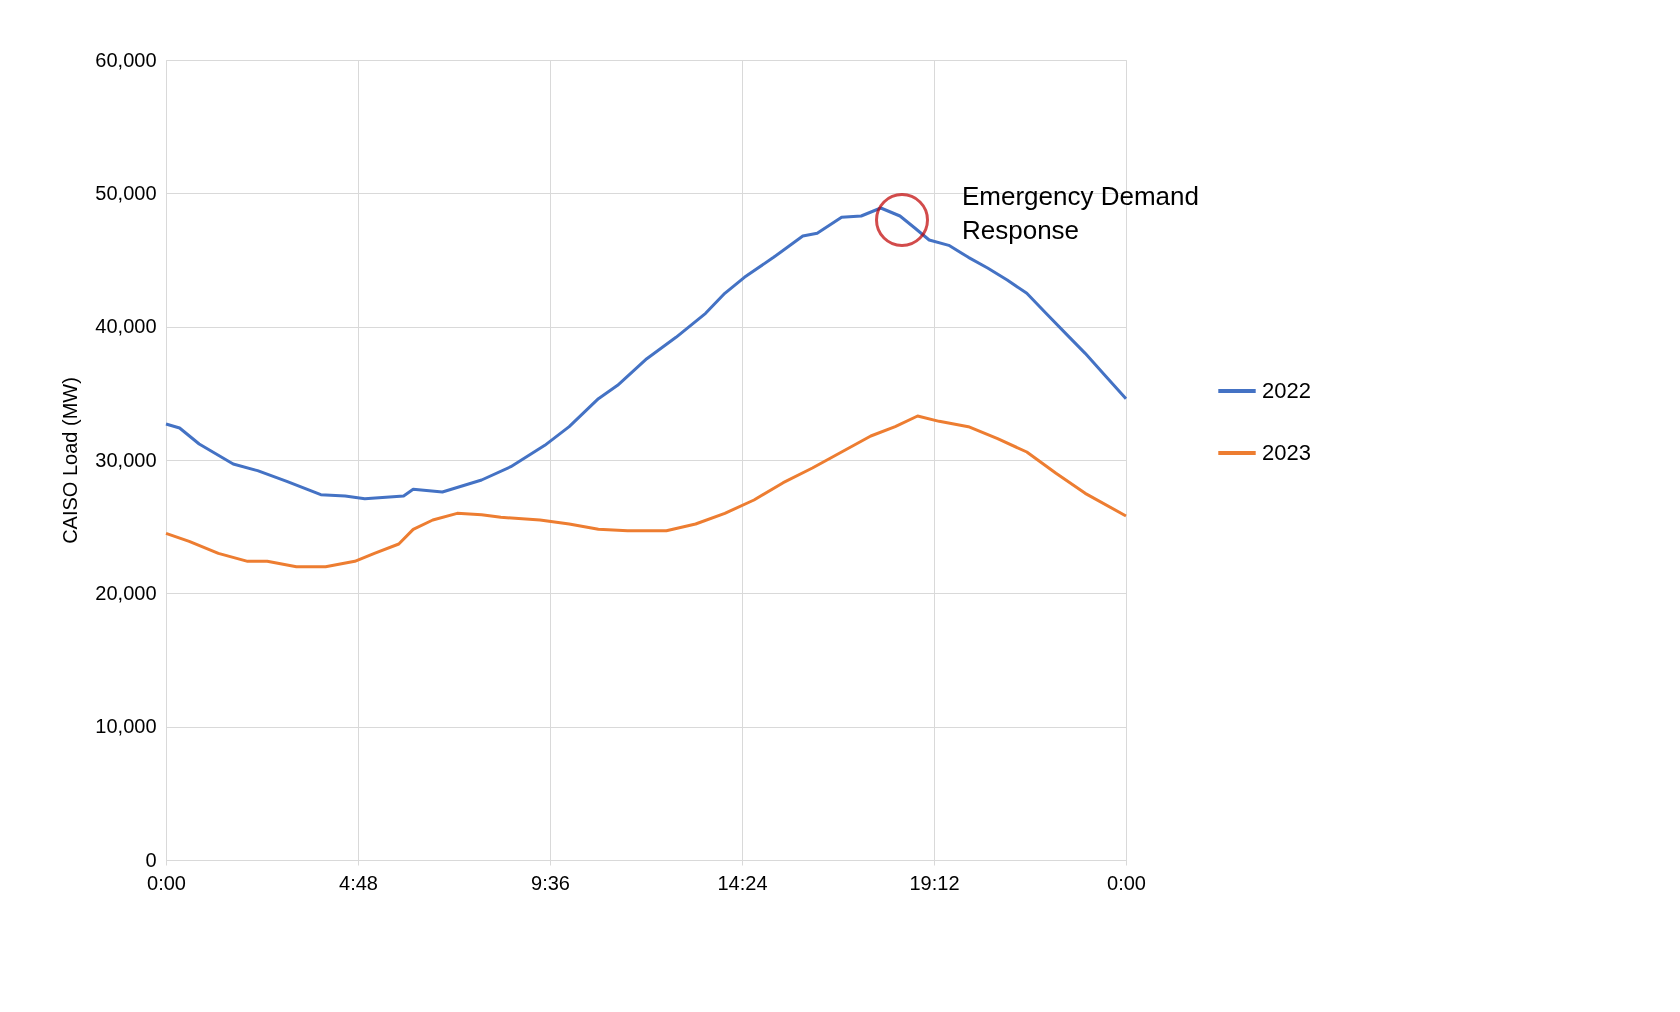 The image size is (1680, 1012). I want to click on x-tick-label: 19:12, so click(934, 882).